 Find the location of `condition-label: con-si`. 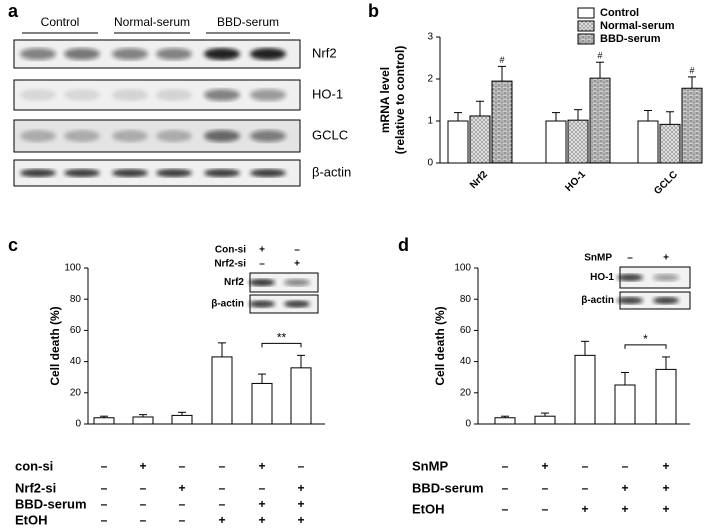

condition-label: con-si is located at coordinates (34, 465).